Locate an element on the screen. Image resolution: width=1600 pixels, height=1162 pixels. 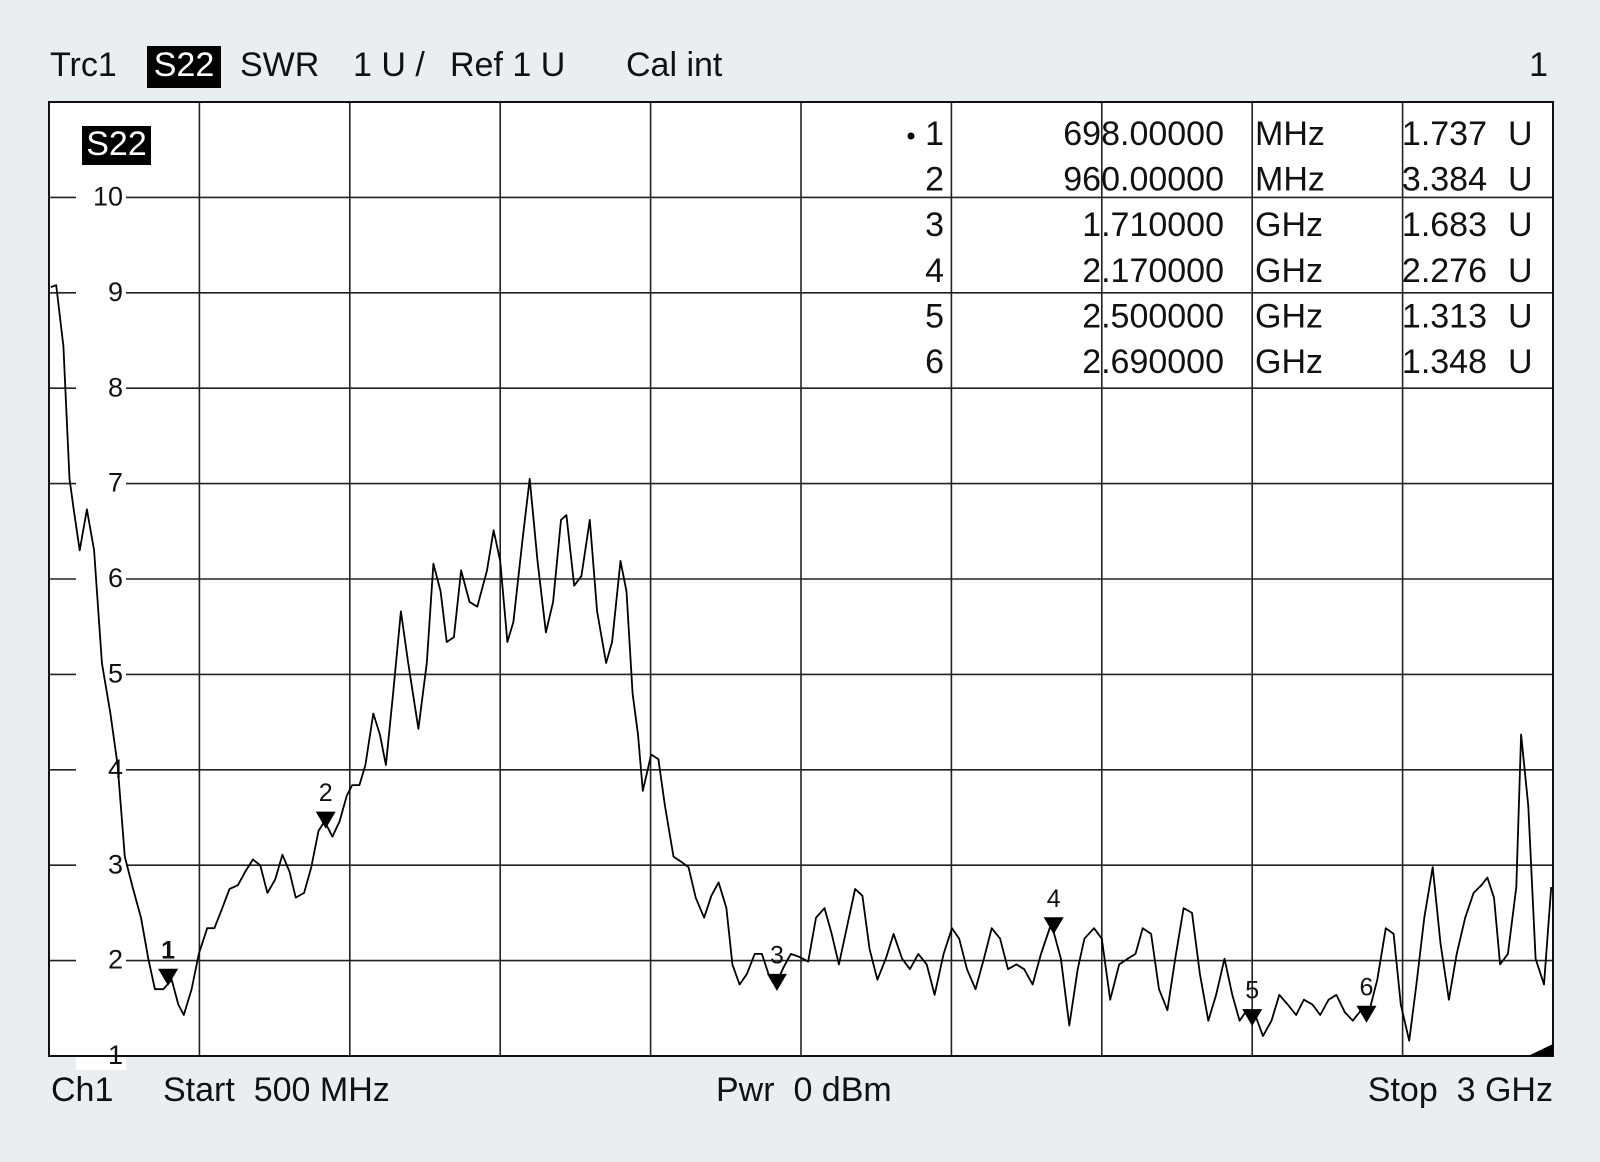
calibration: Cal int is located at coordinates (674, 65).